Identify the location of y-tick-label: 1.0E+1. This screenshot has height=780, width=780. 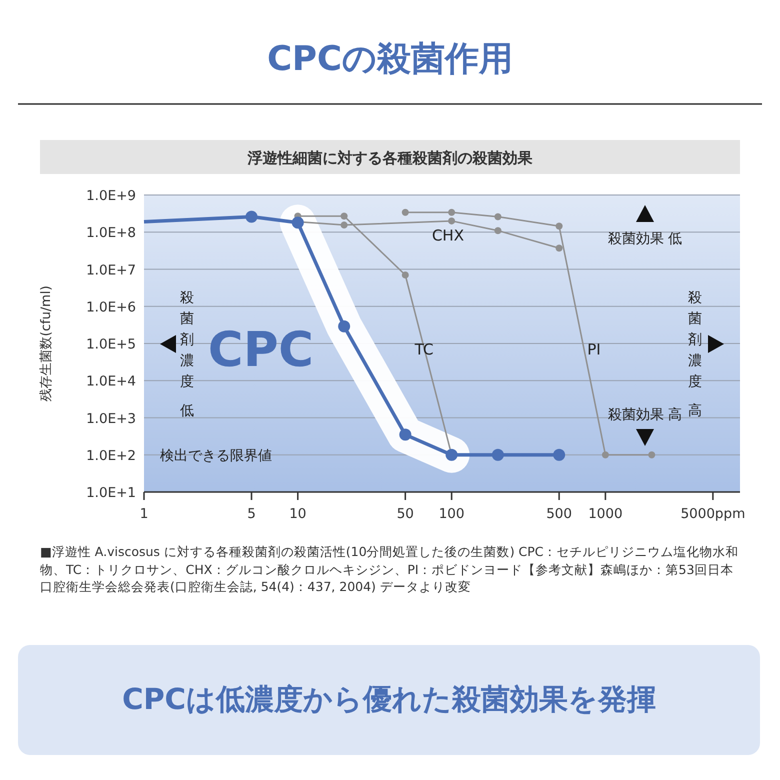
(111, 493).